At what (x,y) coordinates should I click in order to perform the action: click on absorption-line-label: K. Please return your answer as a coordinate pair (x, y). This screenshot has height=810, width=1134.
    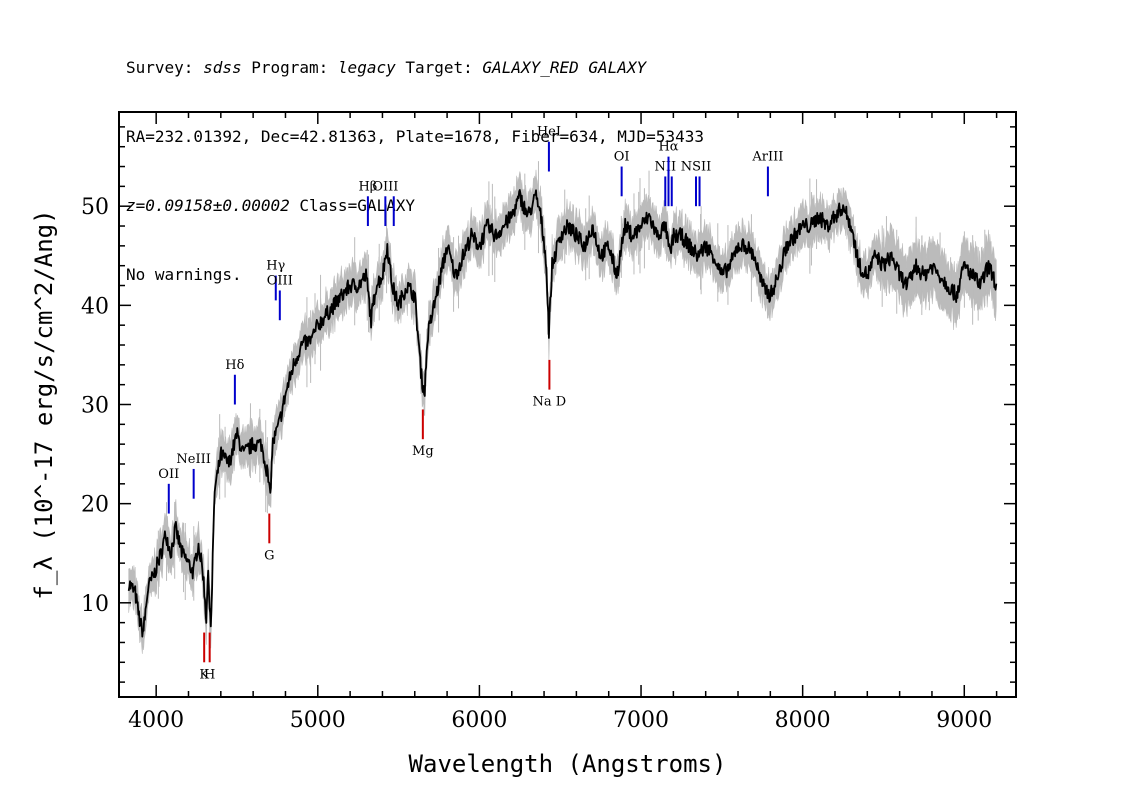
    Looking at the image, I should click on (204, 674).